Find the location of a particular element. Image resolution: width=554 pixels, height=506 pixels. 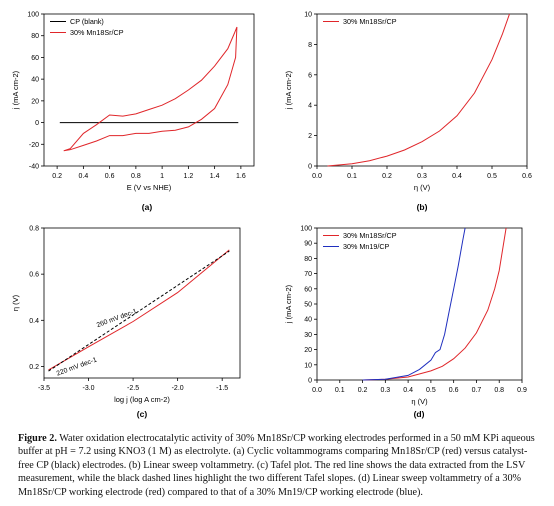

legend-label: 30% Mn19/CP is located at coordinates (366, 246).